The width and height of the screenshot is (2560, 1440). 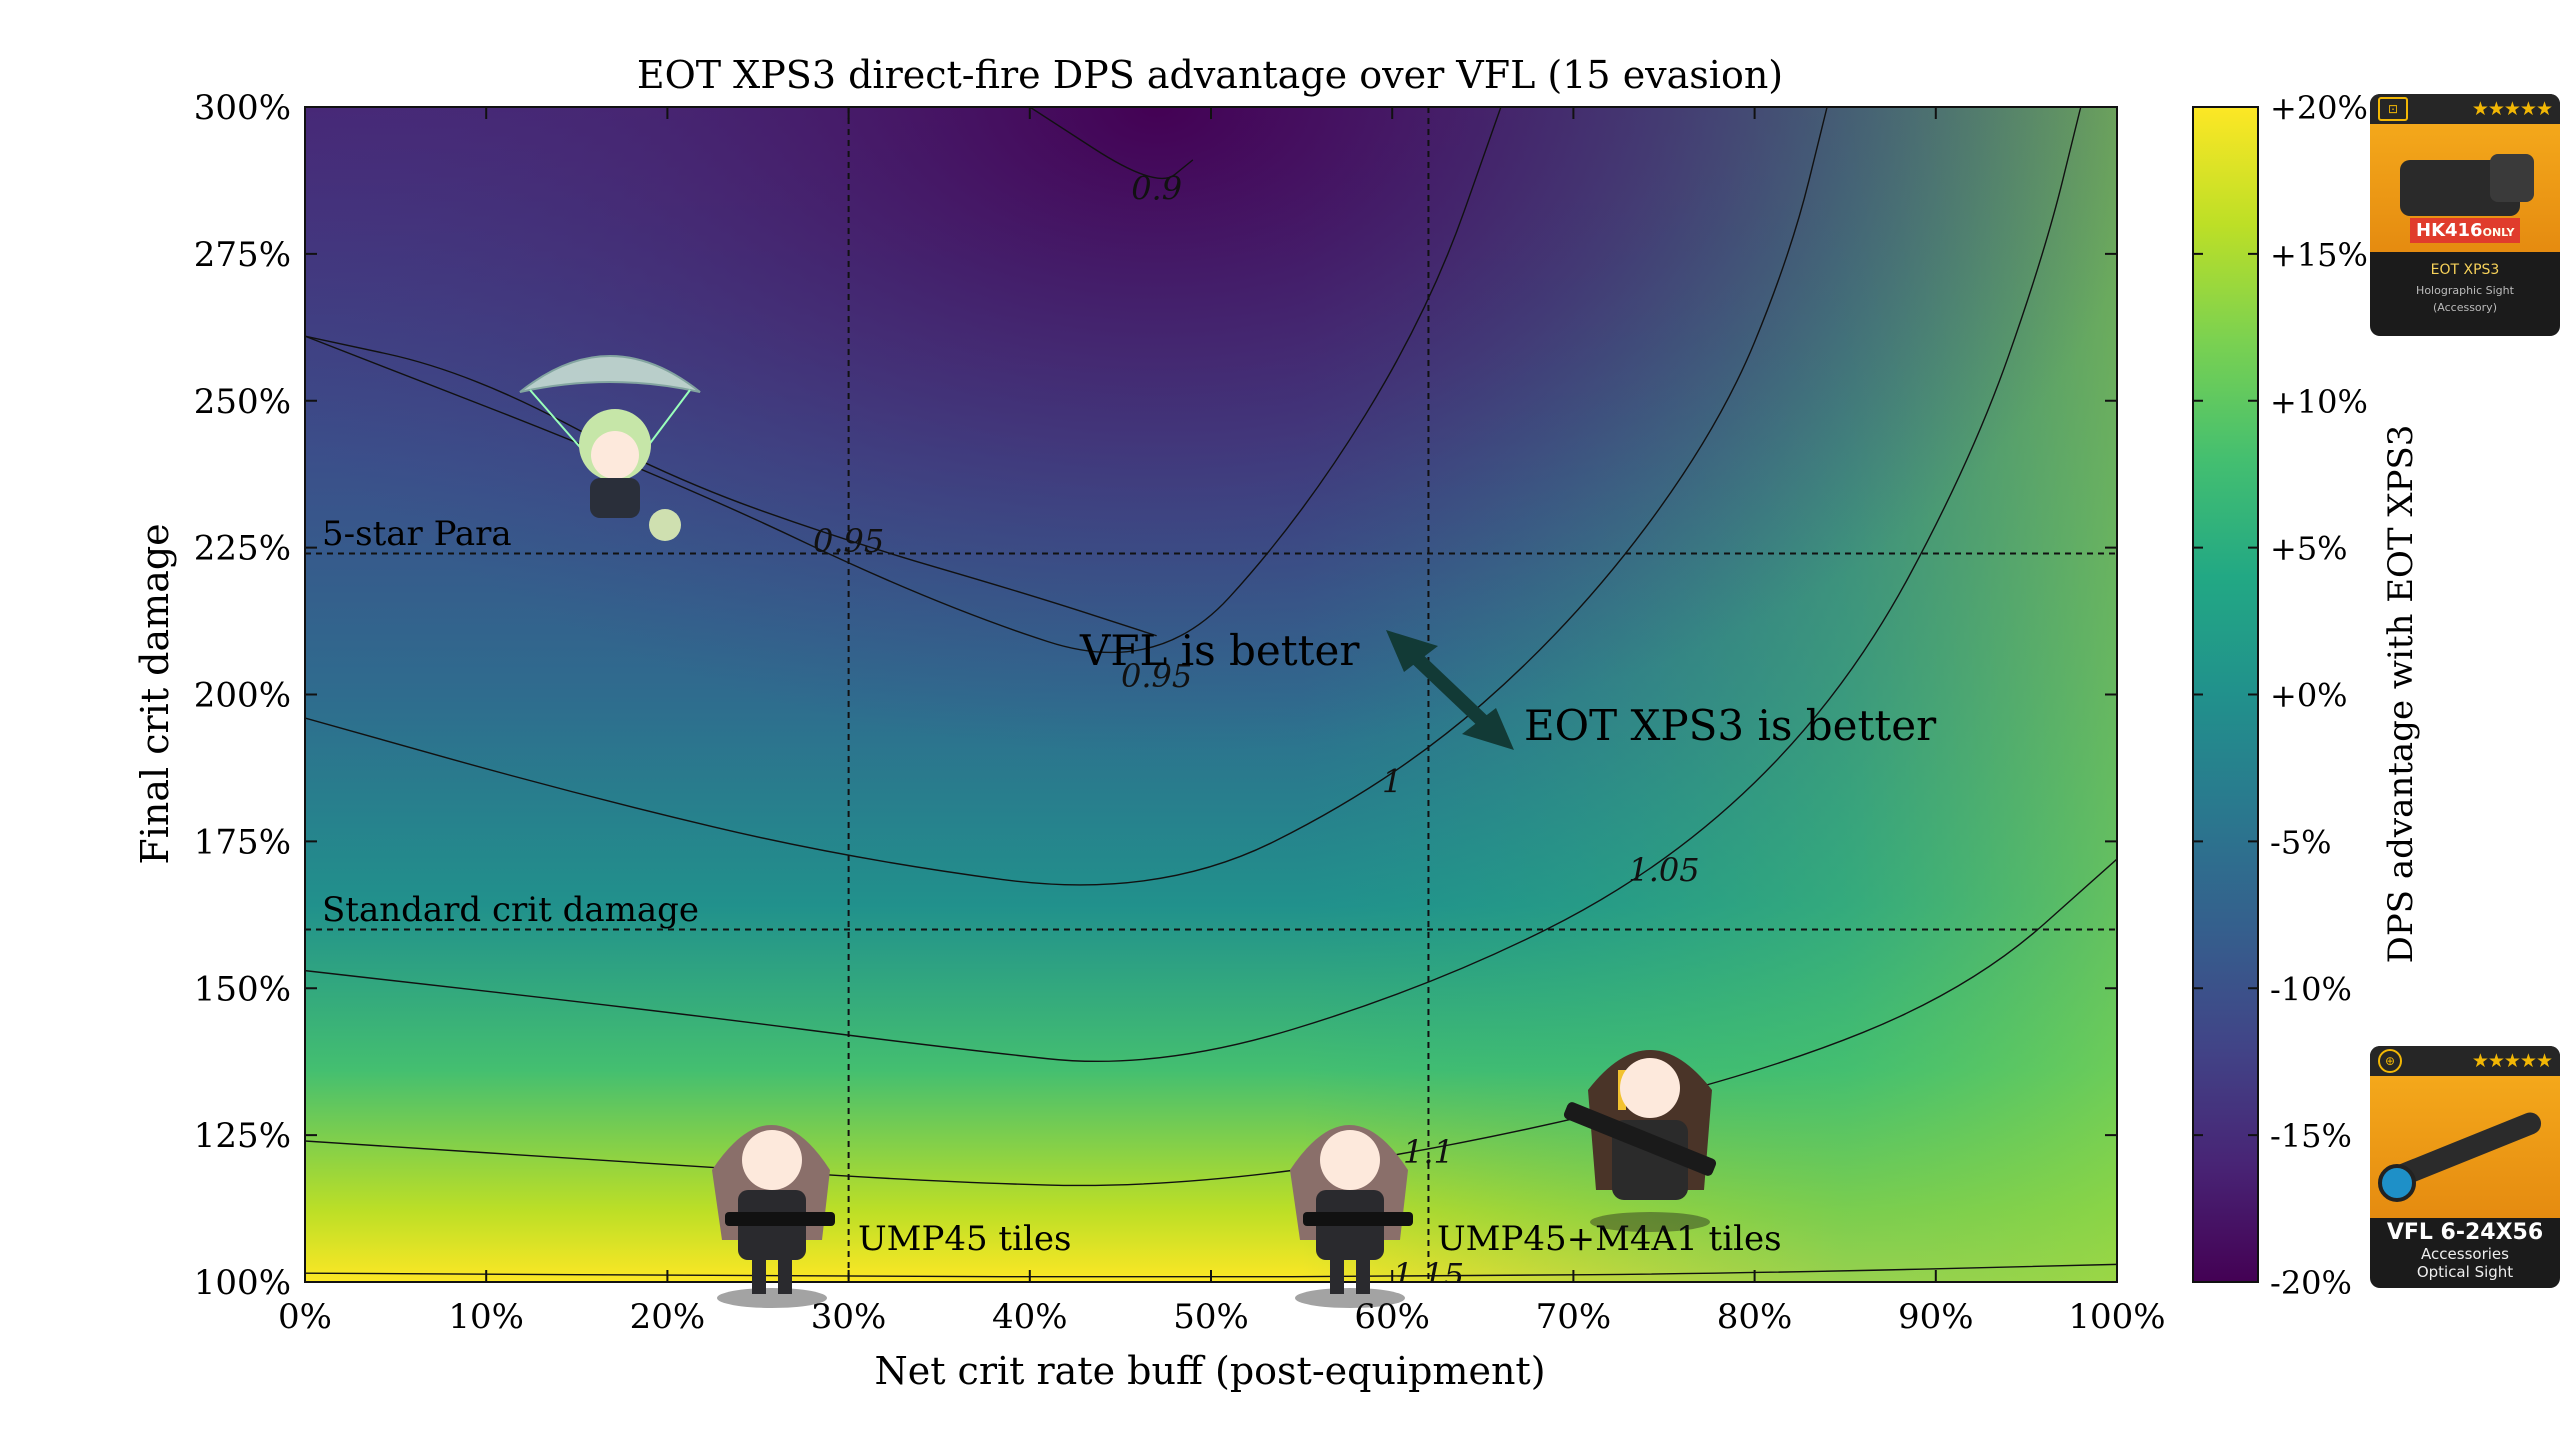 What do you see at coordinates (2465, 270) in the screenshot?
I see `eot-card-name: EOT XPS3` at bounding box center [2465, 270].